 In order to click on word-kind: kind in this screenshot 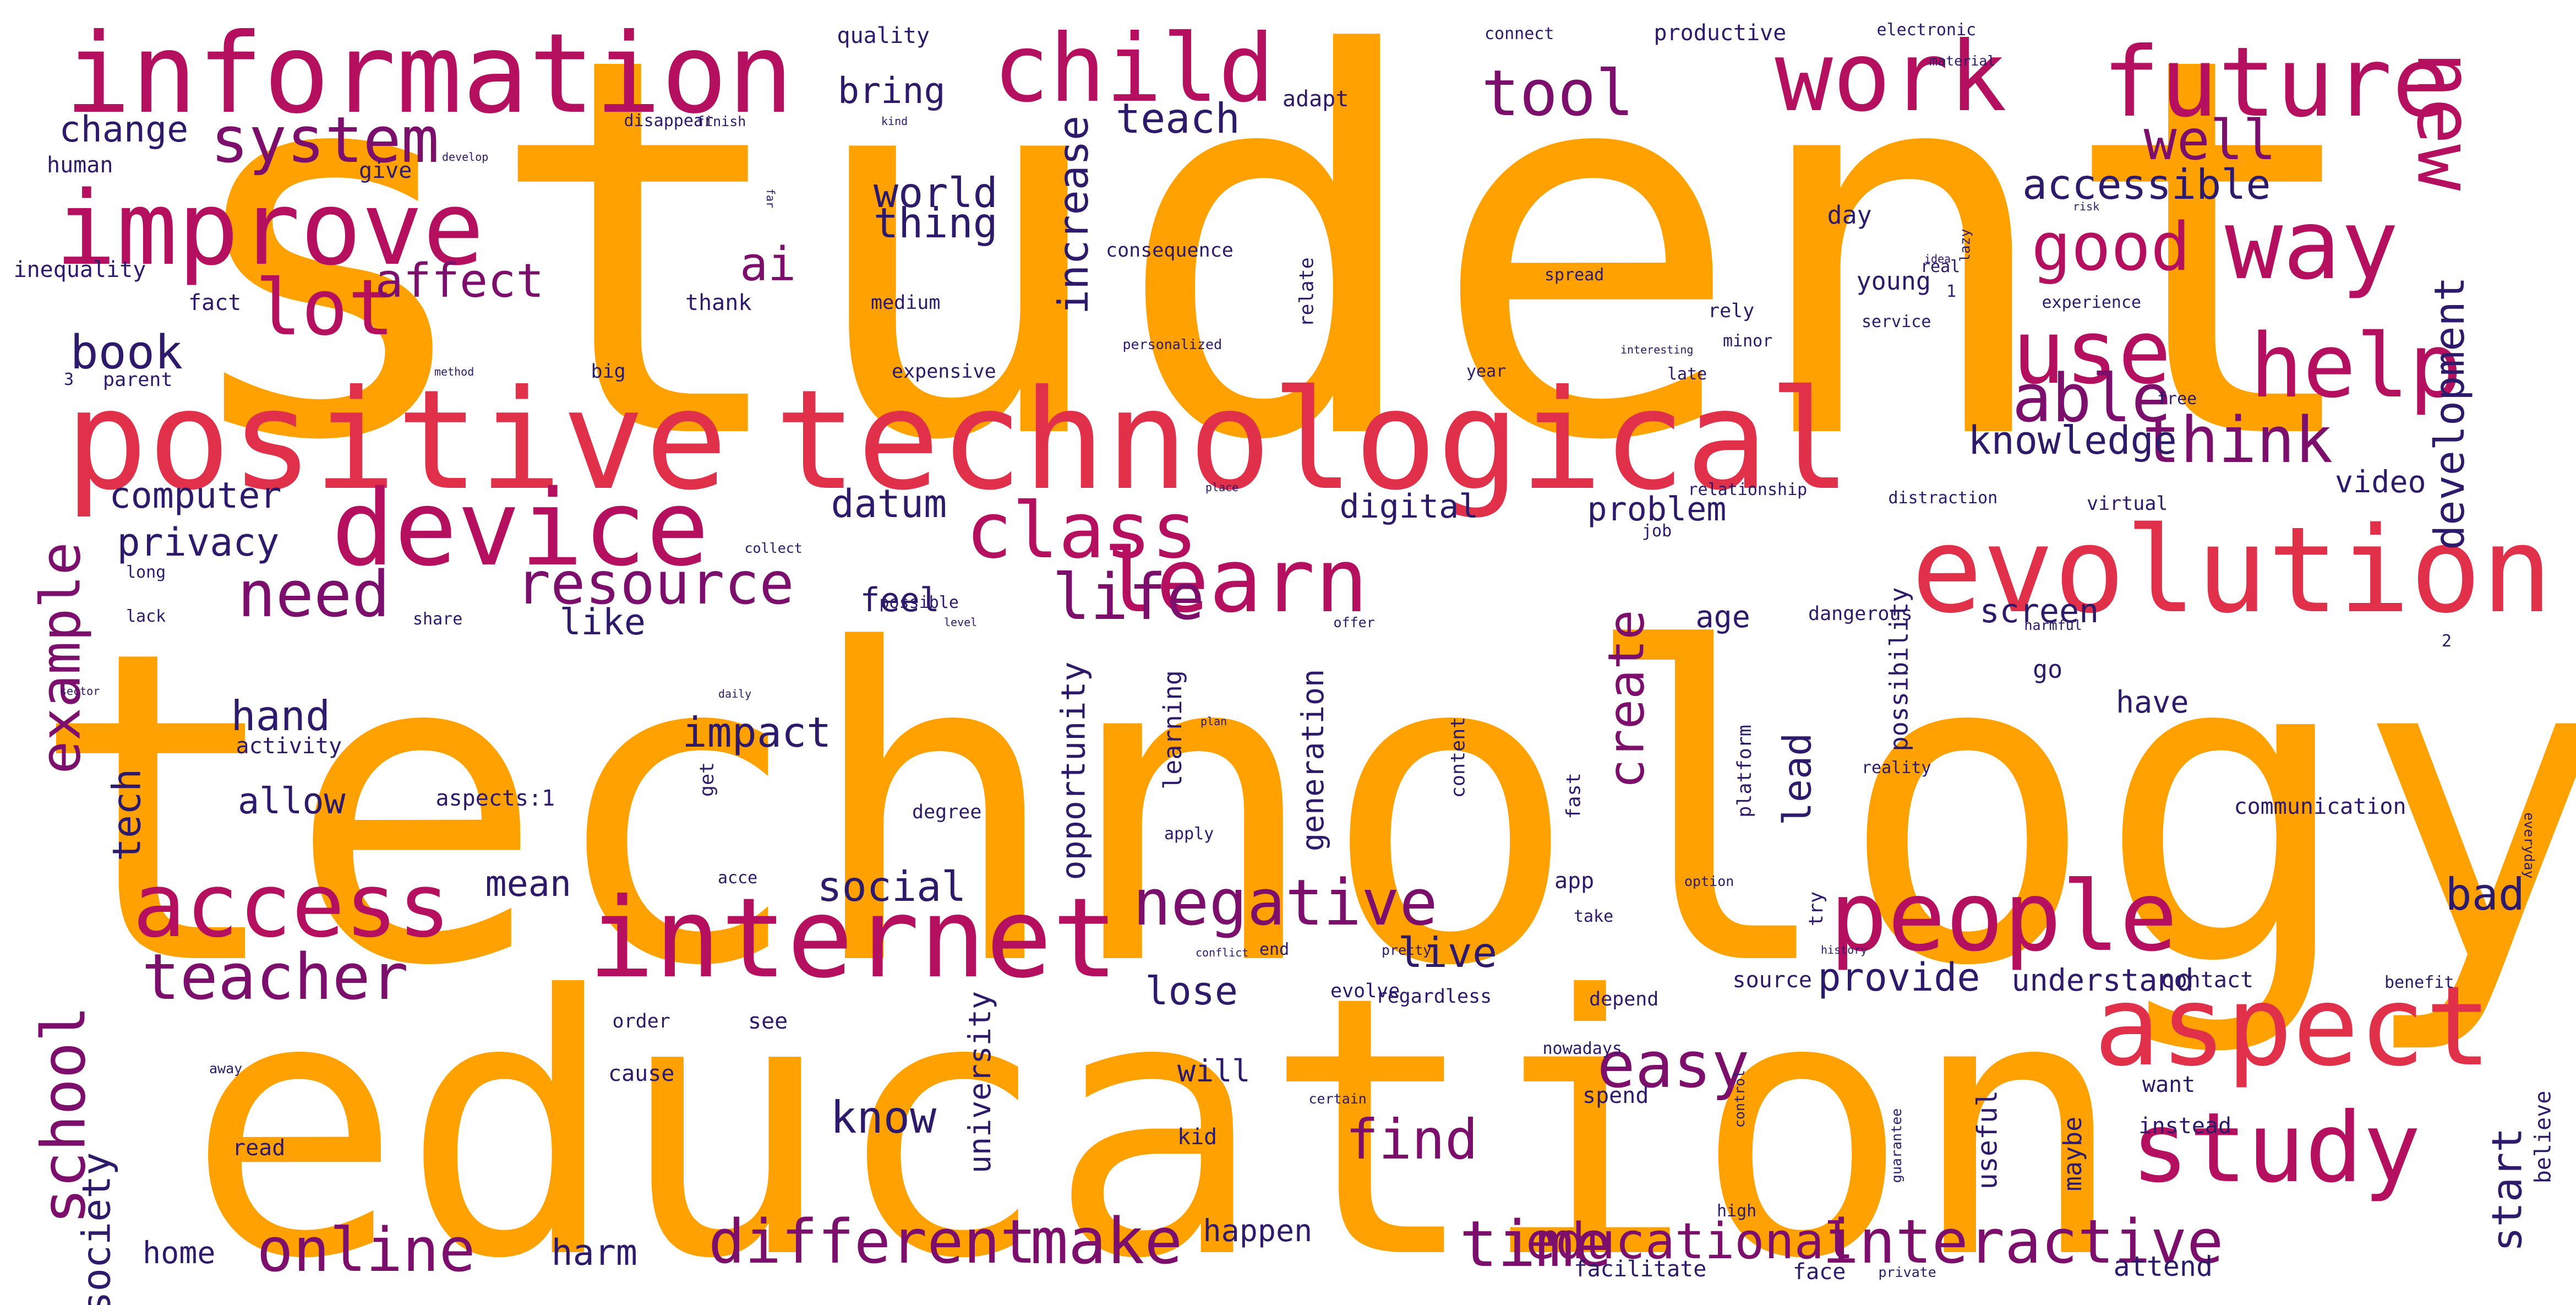, I will do `click(895, 122)`.